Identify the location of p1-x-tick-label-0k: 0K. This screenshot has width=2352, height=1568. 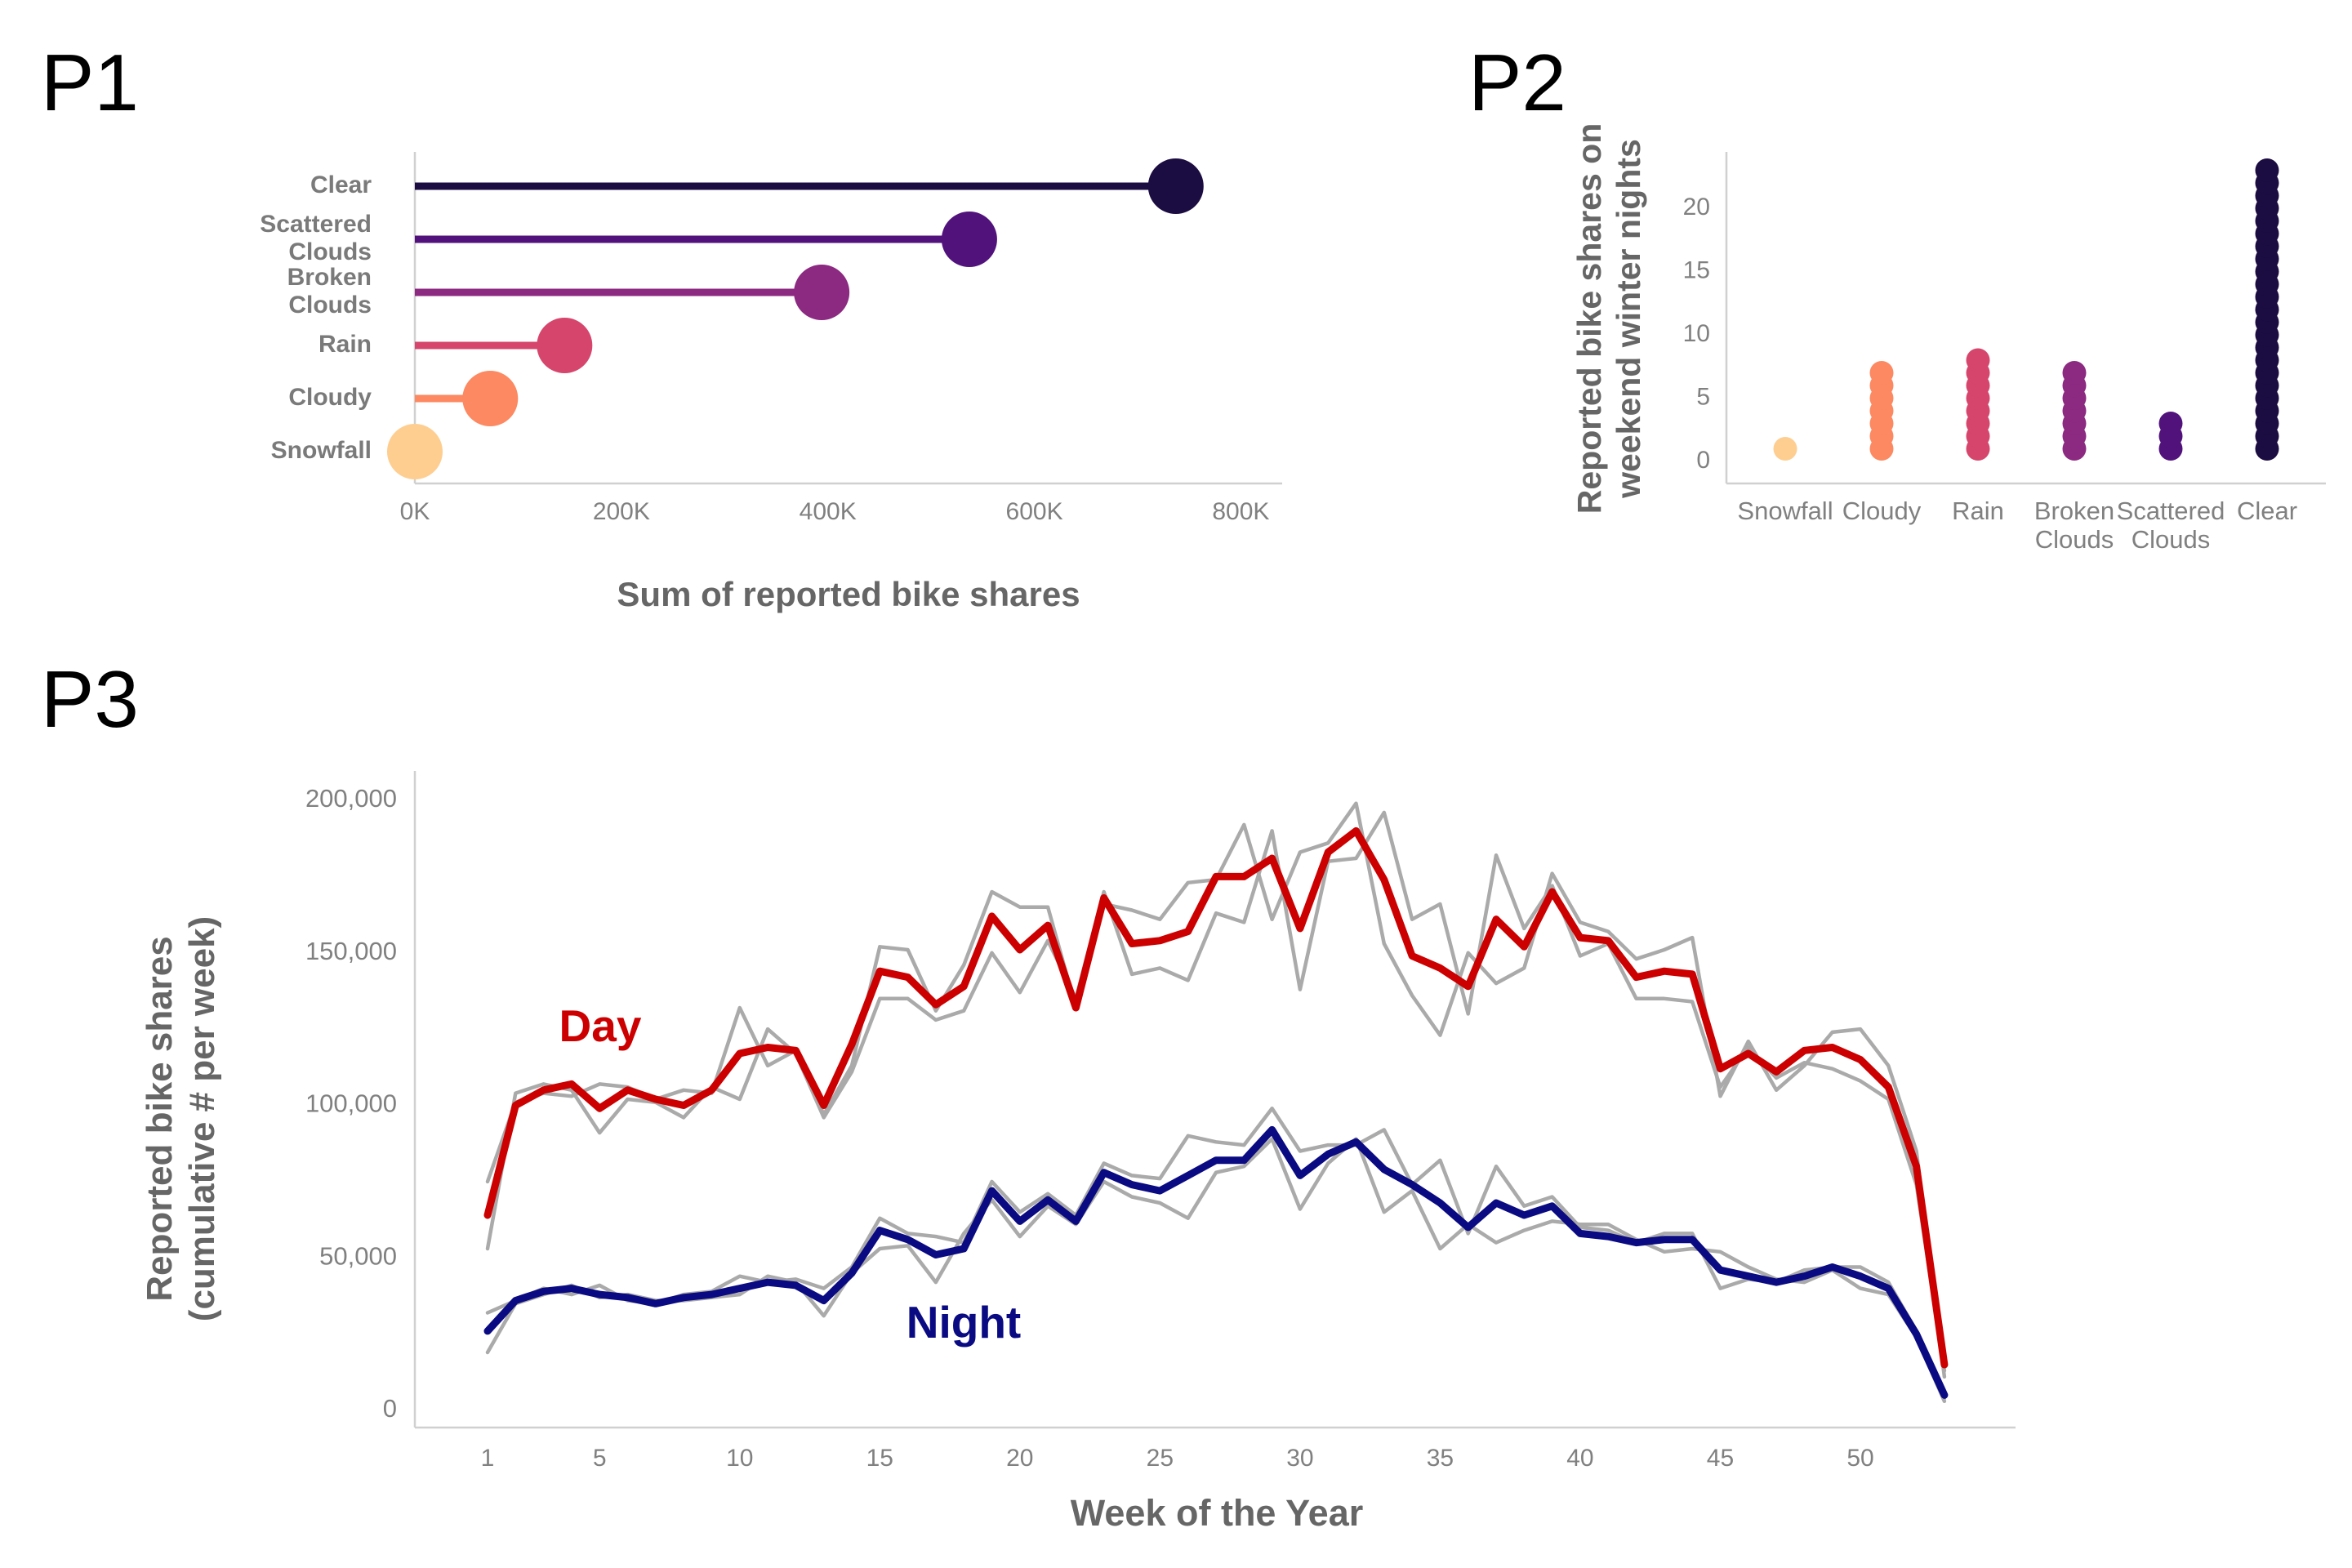
(415, 511).